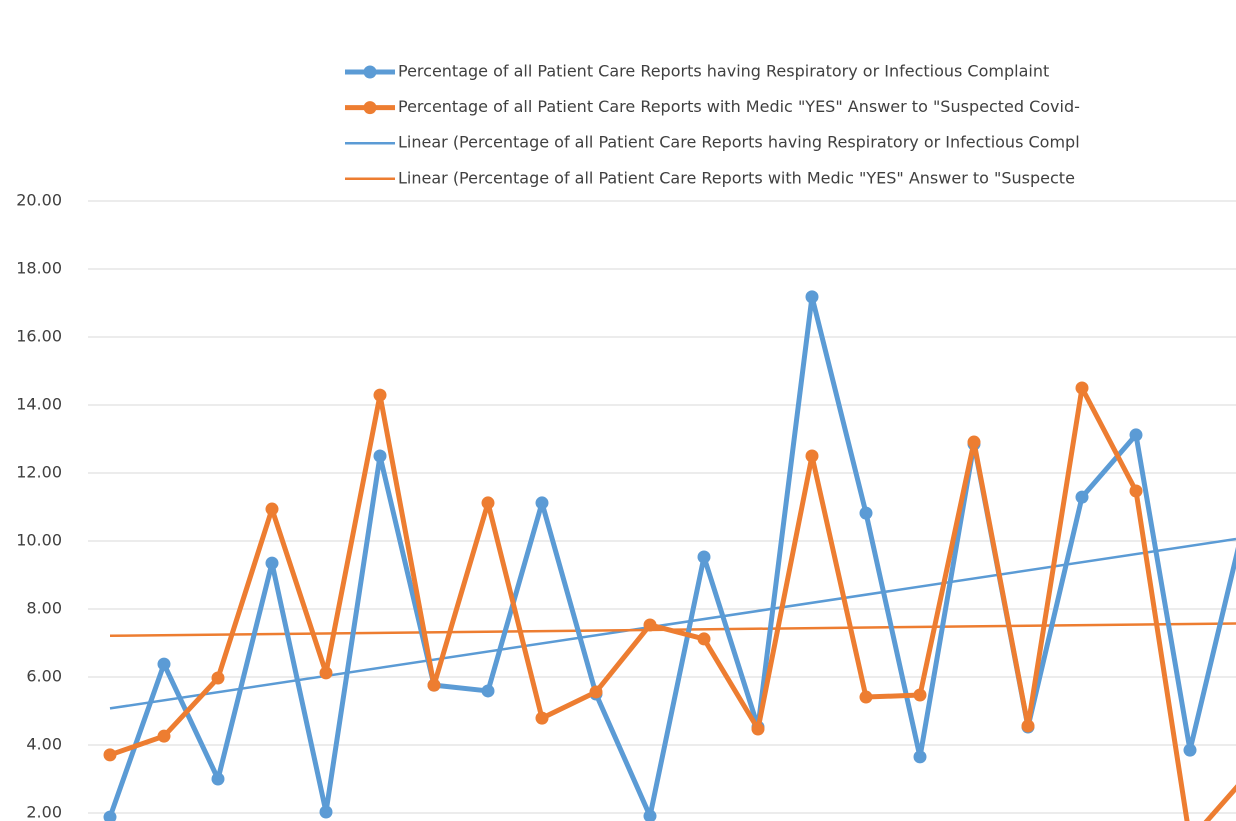  I want to click on y-tick-label: 2.00, so click(44, 812).